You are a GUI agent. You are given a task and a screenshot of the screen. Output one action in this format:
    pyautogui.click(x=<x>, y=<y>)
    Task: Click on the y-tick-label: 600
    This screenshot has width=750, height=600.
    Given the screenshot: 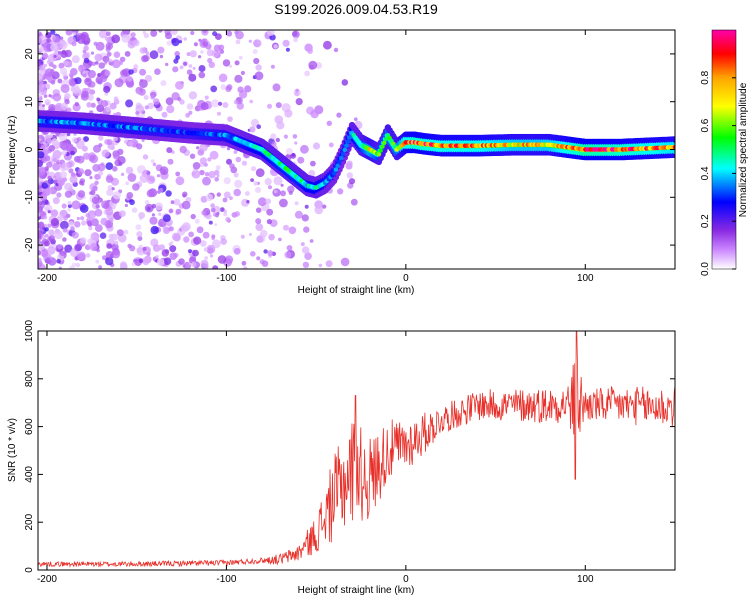 What is the action you would take?
    pyautogui.click(x=29, y=426)
    